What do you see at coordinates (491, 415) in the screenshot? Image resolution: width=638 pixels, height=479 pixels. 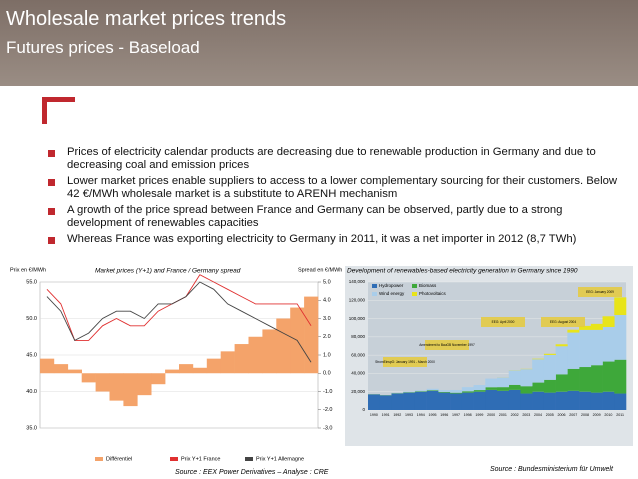 I see `x-tick-label: 2000` at bounding box center [491, 415].